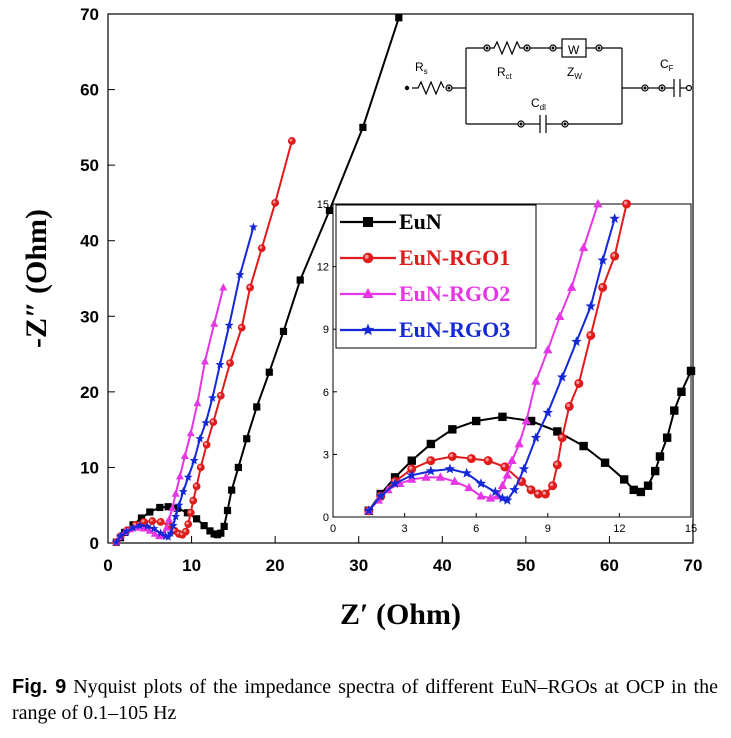 The width and height of the screenshot is (731, 738). I want to click on main-y-tick-label: 50, so click(89, 165).